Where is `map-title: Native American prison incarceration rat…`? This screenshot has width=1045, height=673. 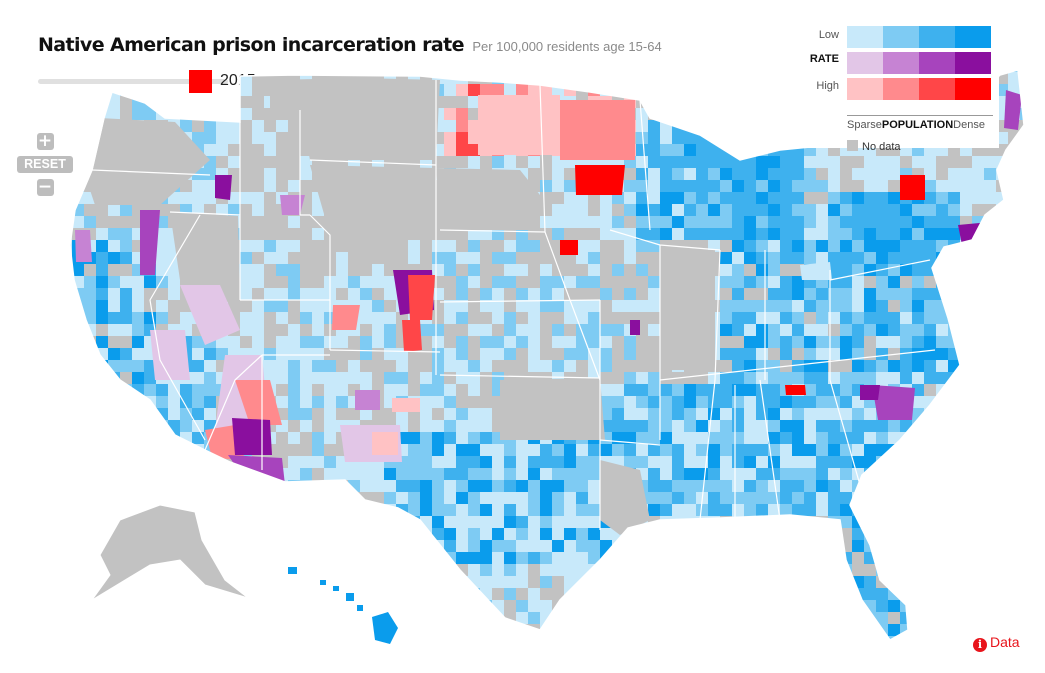
map-title: Native American prison incarceration rat… is located at coordinates (251, 45).